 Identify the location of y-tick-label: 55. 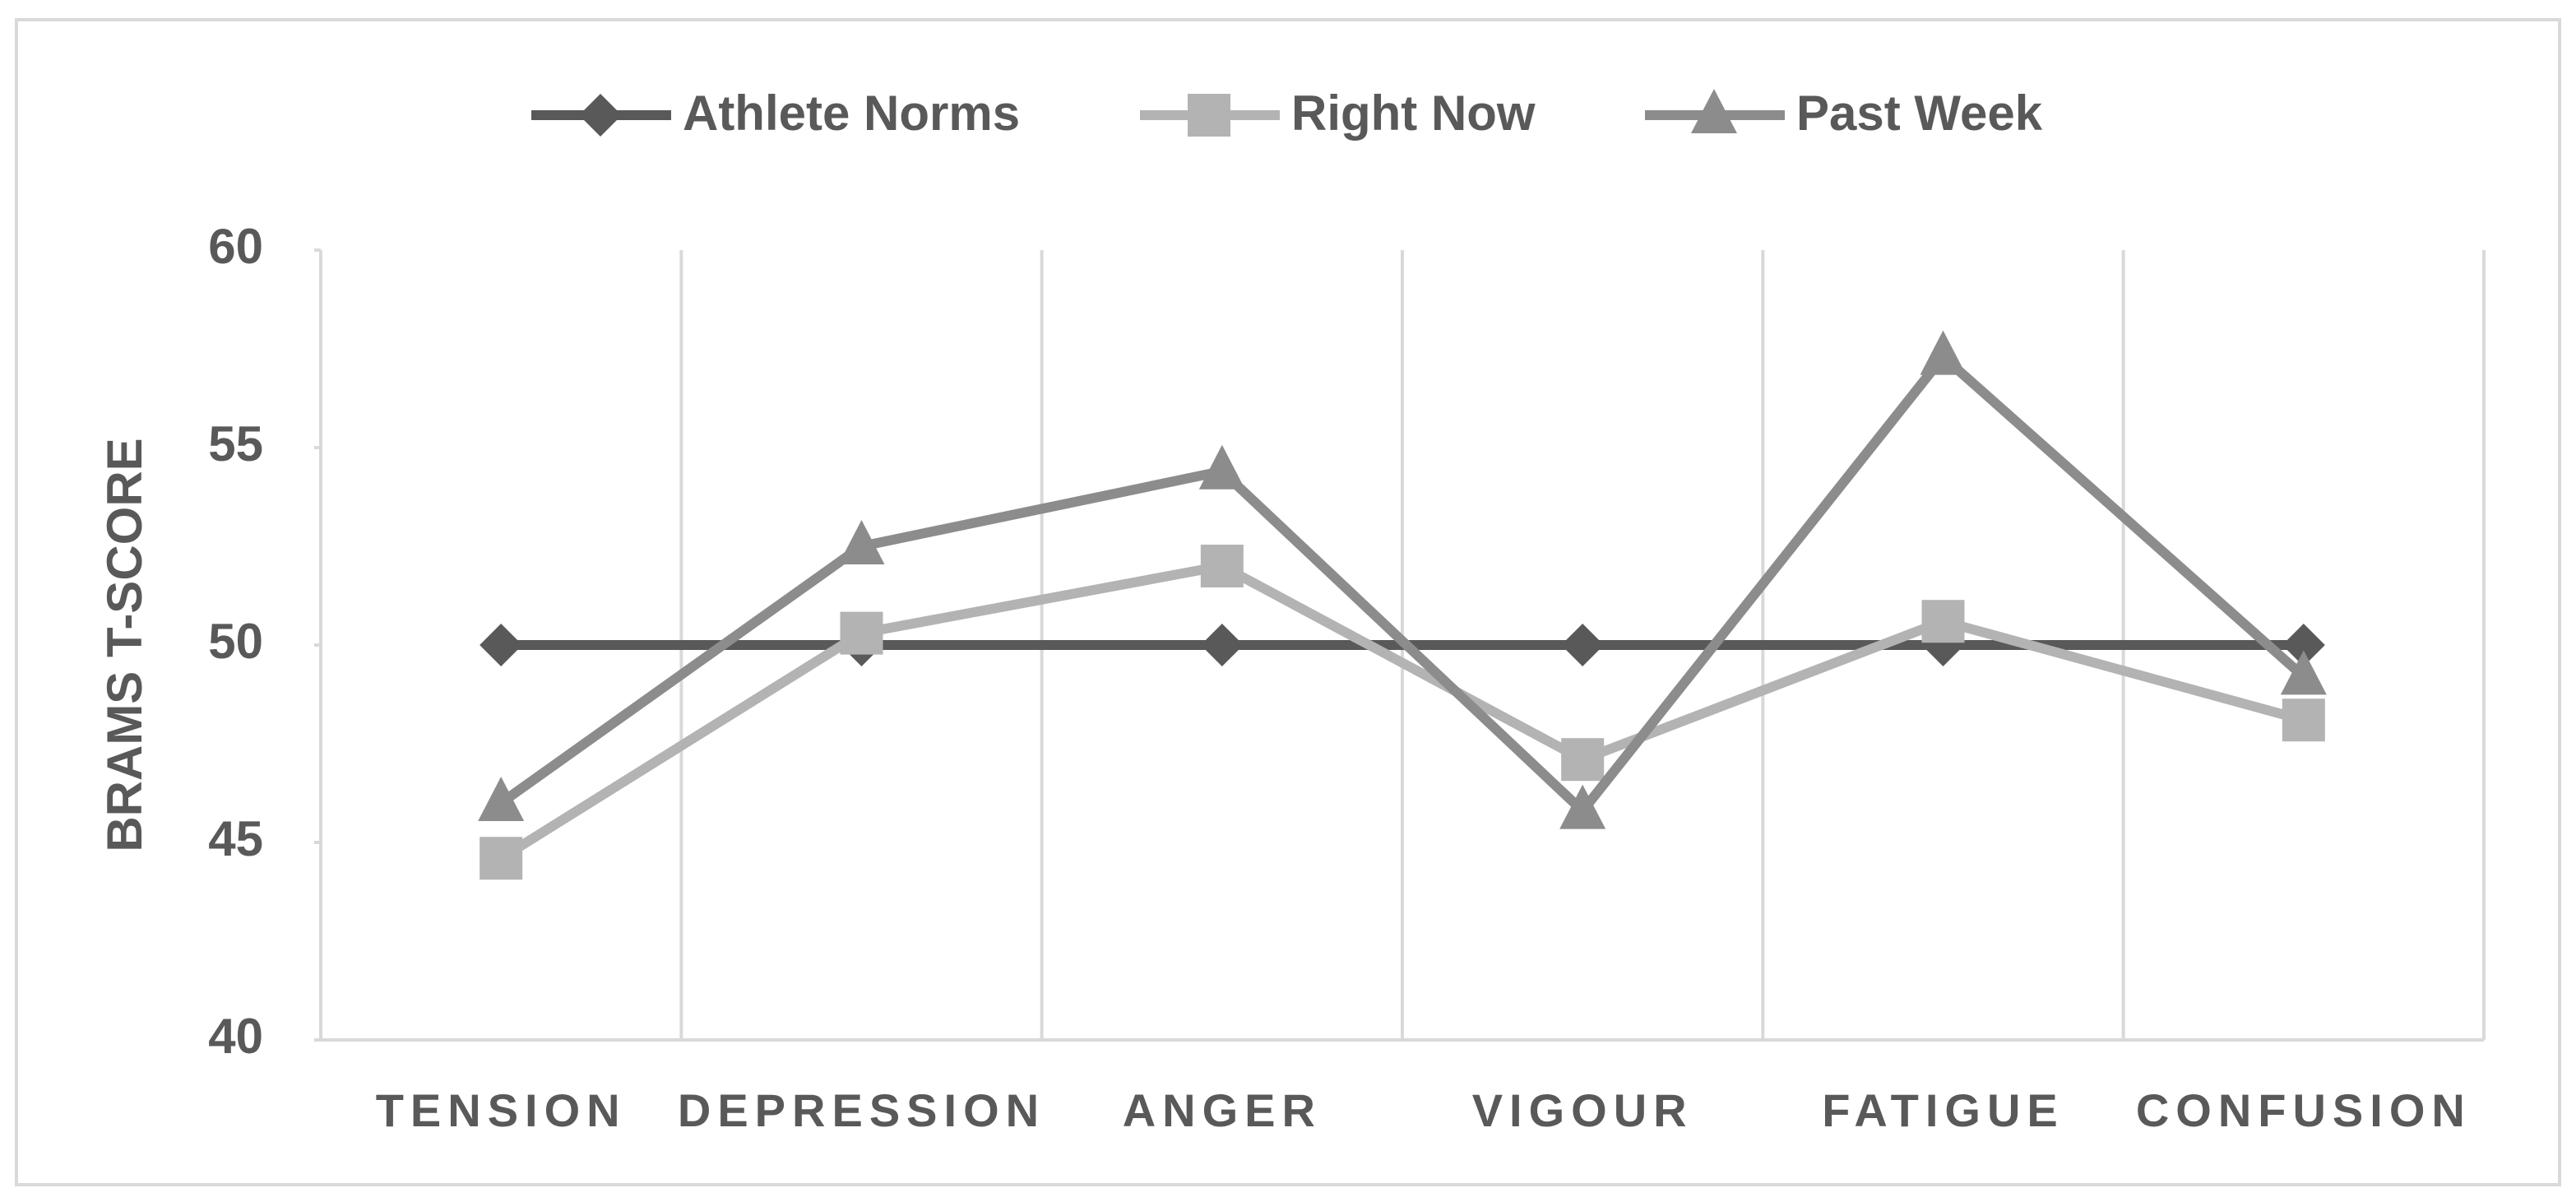
(236, 443).